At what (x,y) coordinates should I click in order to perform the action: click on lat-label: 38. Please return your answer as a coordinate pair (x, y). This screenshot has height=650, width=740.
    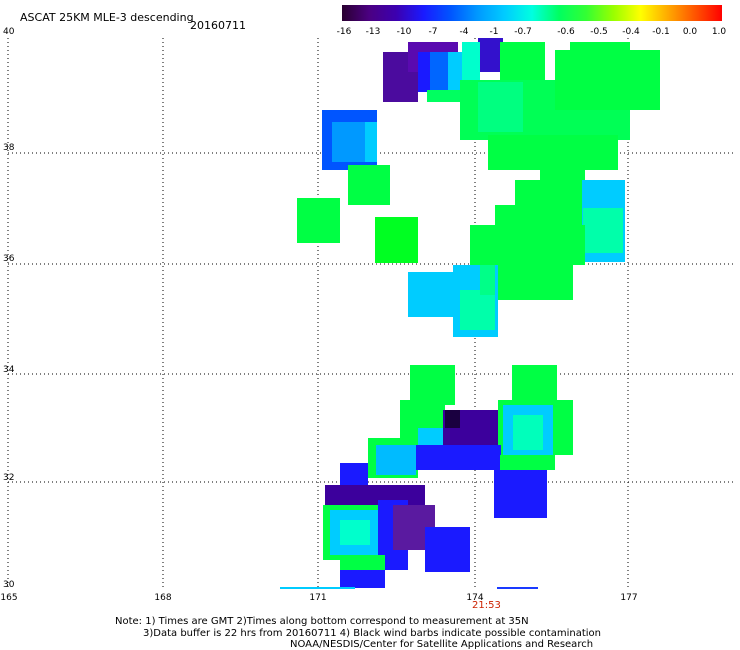
    Looking at the image, I should click on (9, 148).